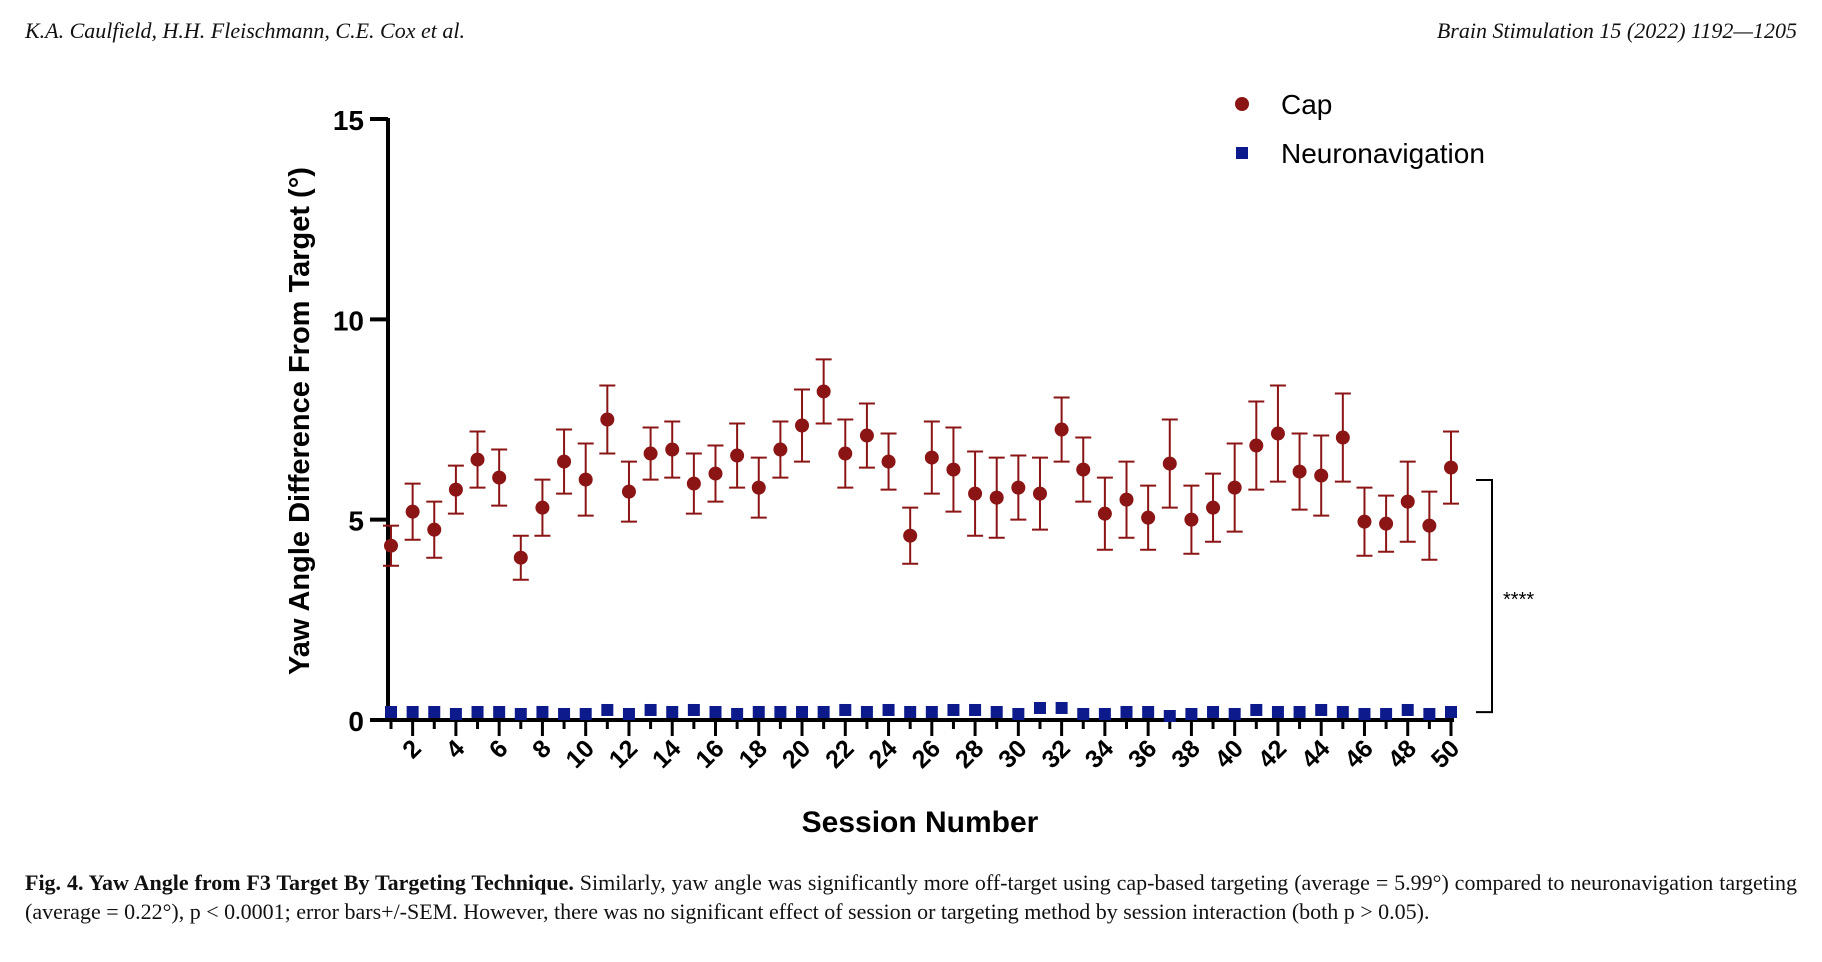  Describe the element at coordinates (921, 469) in the screenshot. I see `cap-series` at that location.